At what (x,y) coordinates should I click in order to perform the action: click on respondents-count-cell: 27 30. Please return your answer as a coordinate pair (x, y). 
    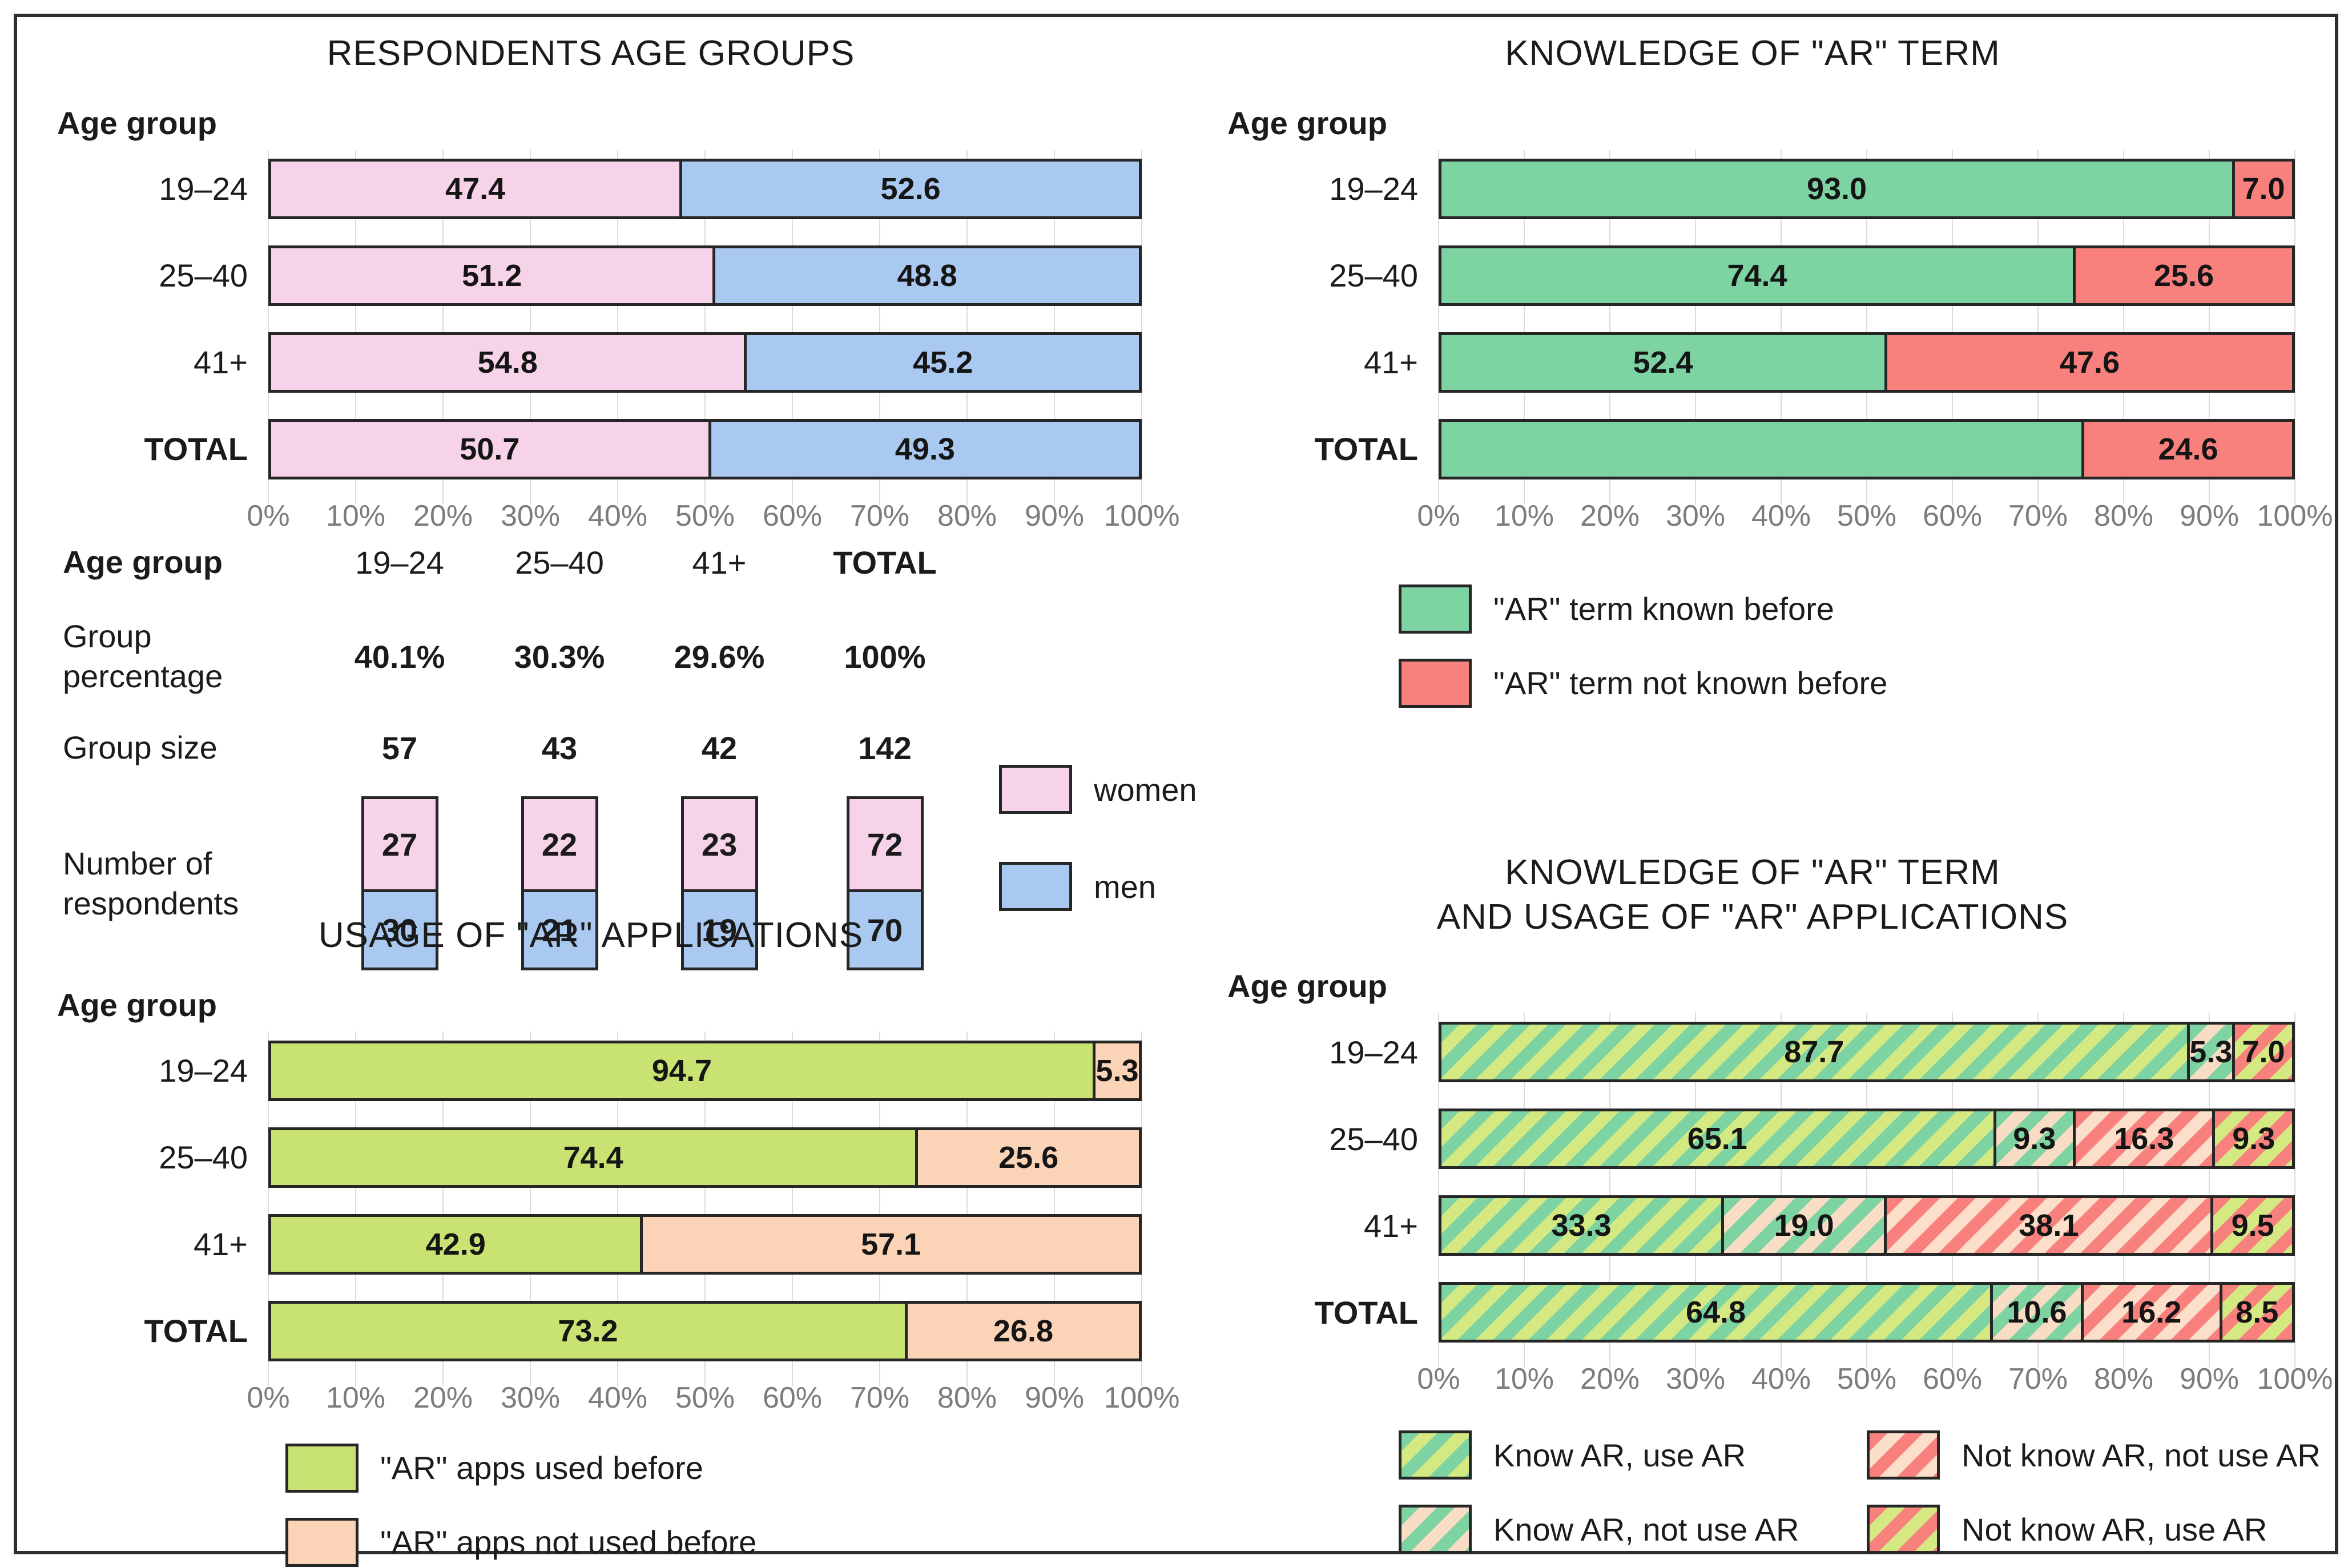
    Looking at the image, I should click on (400, 883).